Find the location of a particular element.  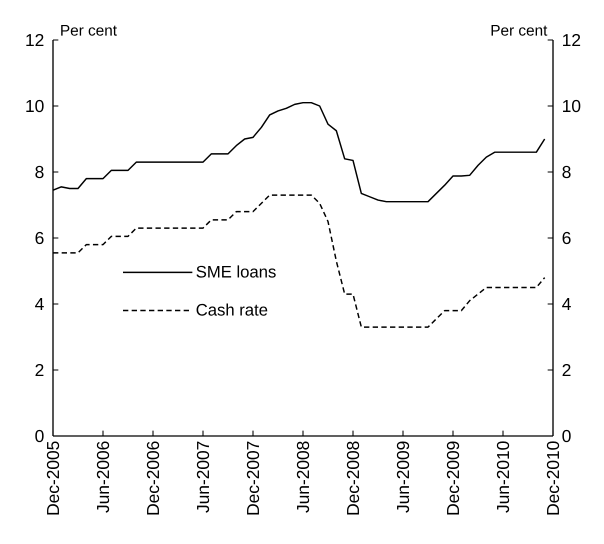

x-tick-label: Dec-2006 is located at coordinates (153, 477).